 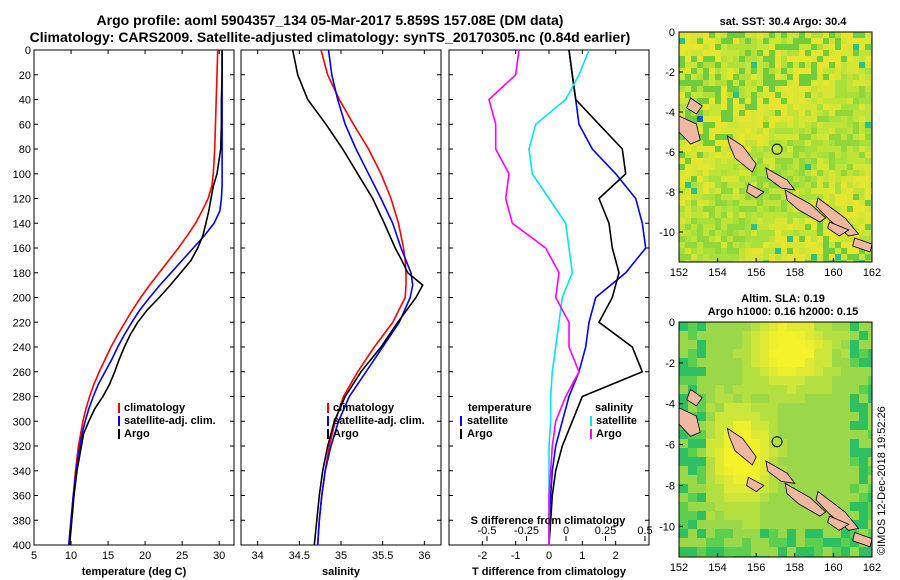 What do you see at coordinates (862, 245) in the screenshot?
I see `sst_map-land` at bounding box center [862, 245].